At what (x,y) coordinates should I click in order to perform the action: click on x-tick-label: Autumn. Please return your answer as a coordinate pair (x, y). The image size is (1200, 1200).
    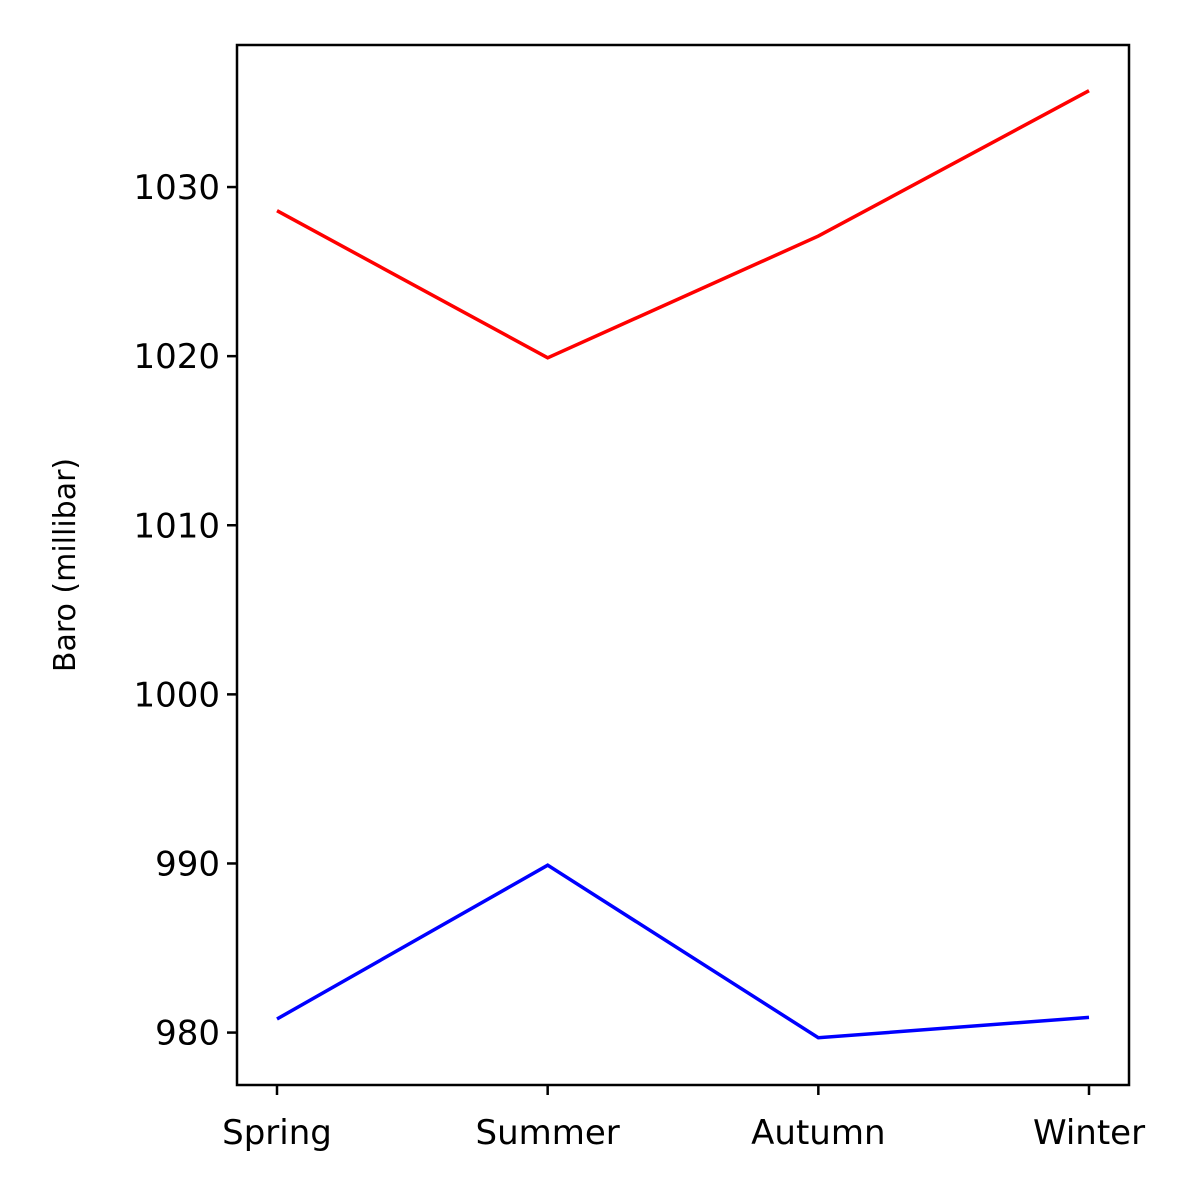
    Looking at the image, I should click on (818, 1133).